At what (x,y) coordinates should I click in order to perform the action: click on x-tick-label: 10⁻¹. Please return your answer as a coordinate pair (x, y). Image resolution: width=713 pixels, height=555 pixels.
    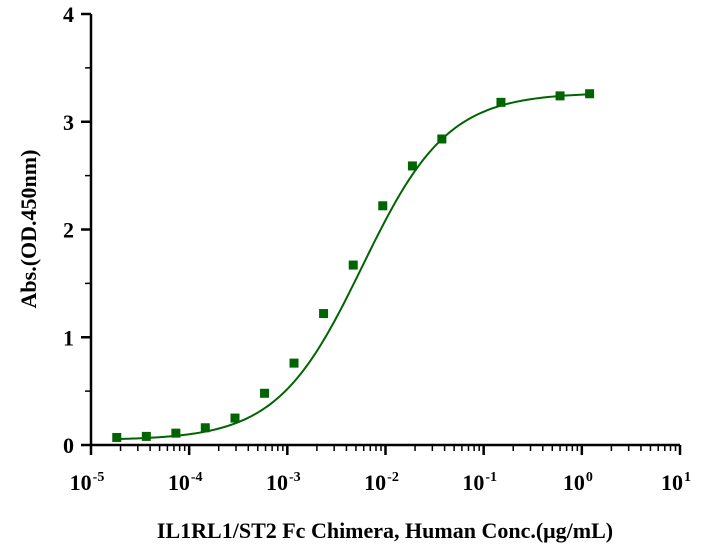
    Looking at the image, I should click on (479, 482).